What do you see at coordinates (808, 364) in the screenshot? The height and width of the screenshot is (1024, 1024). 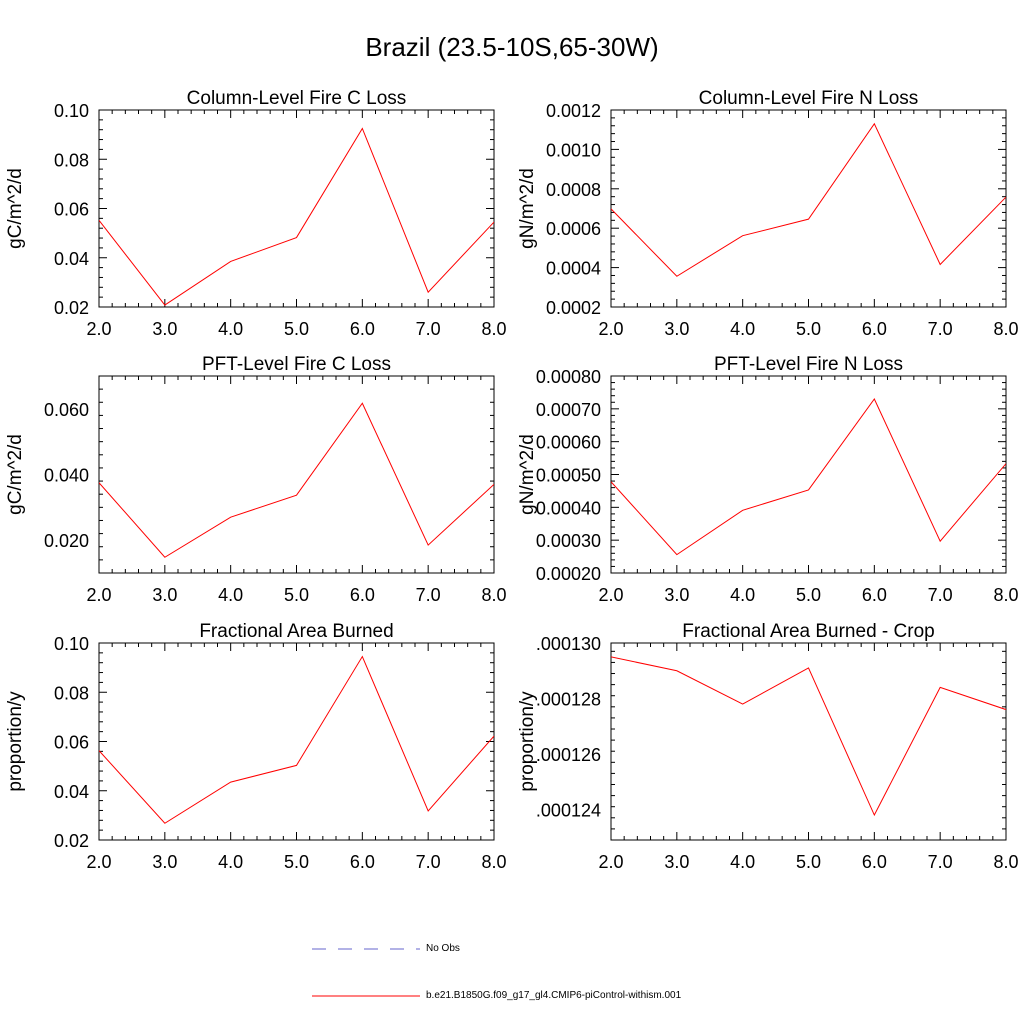 I see `chart-title: PFT-Level Fire N Loss` at bounding box center [808, 364].